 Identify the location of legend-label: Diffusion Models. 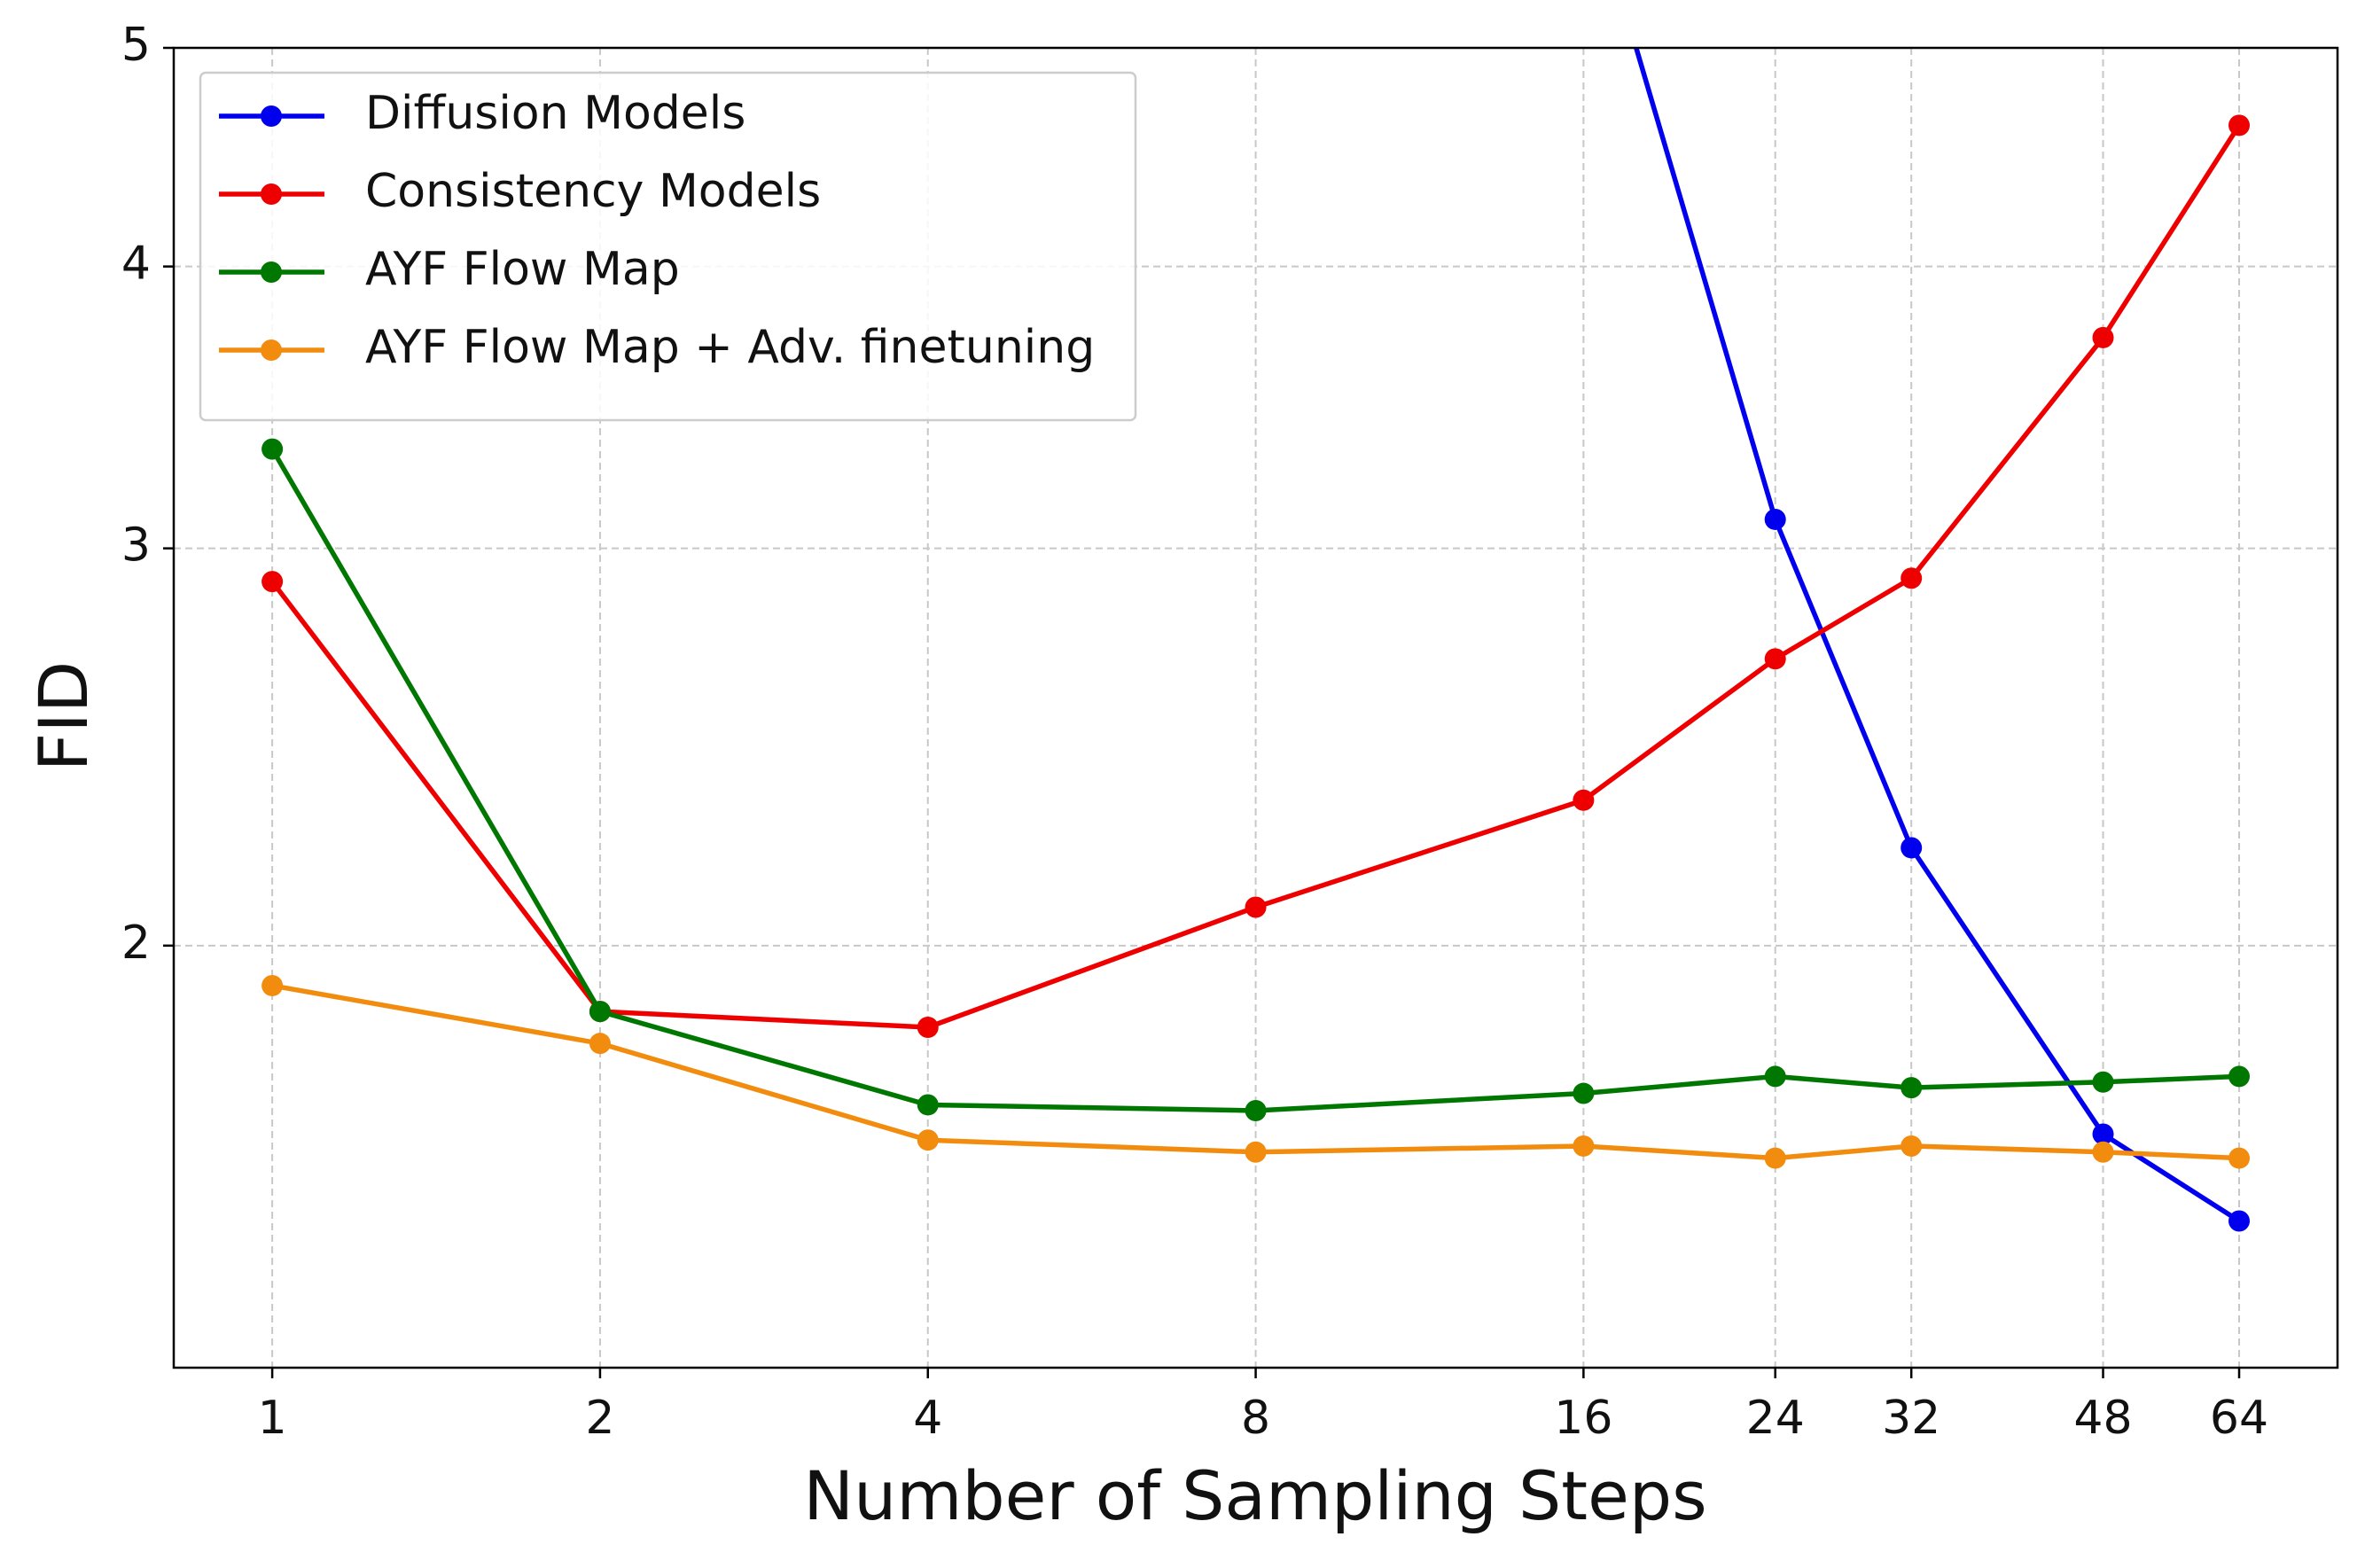
(555, 113).